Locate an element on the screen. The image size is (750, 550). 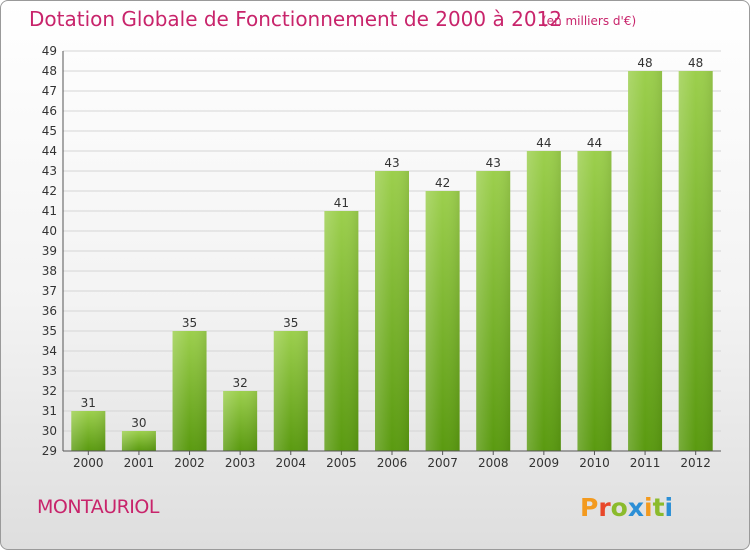
y-tick-label: 30 is located at coordinates (49, 431).